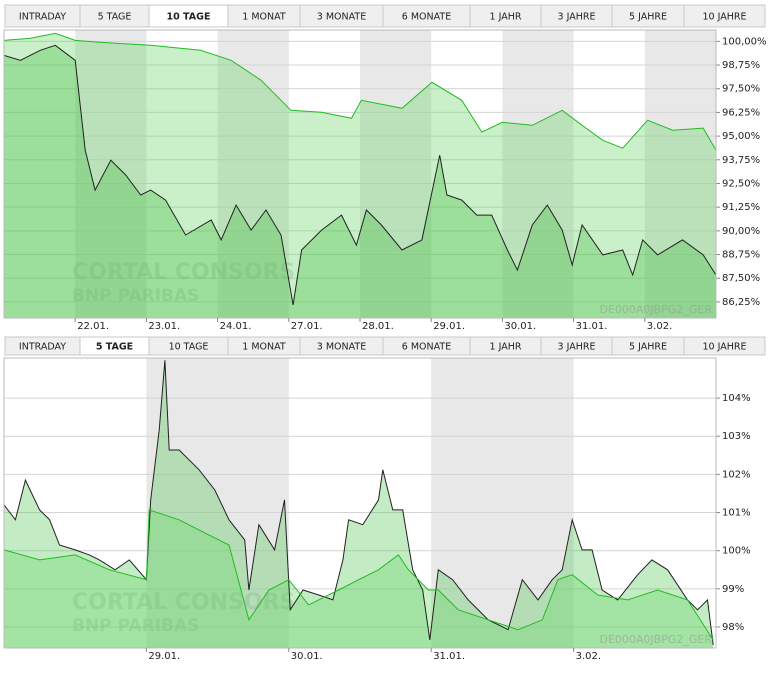  What do you see at coordinates (741, 255) in the screenshot?
I see `y-tick-label: 88,75%` at bounding box center [741, 255].